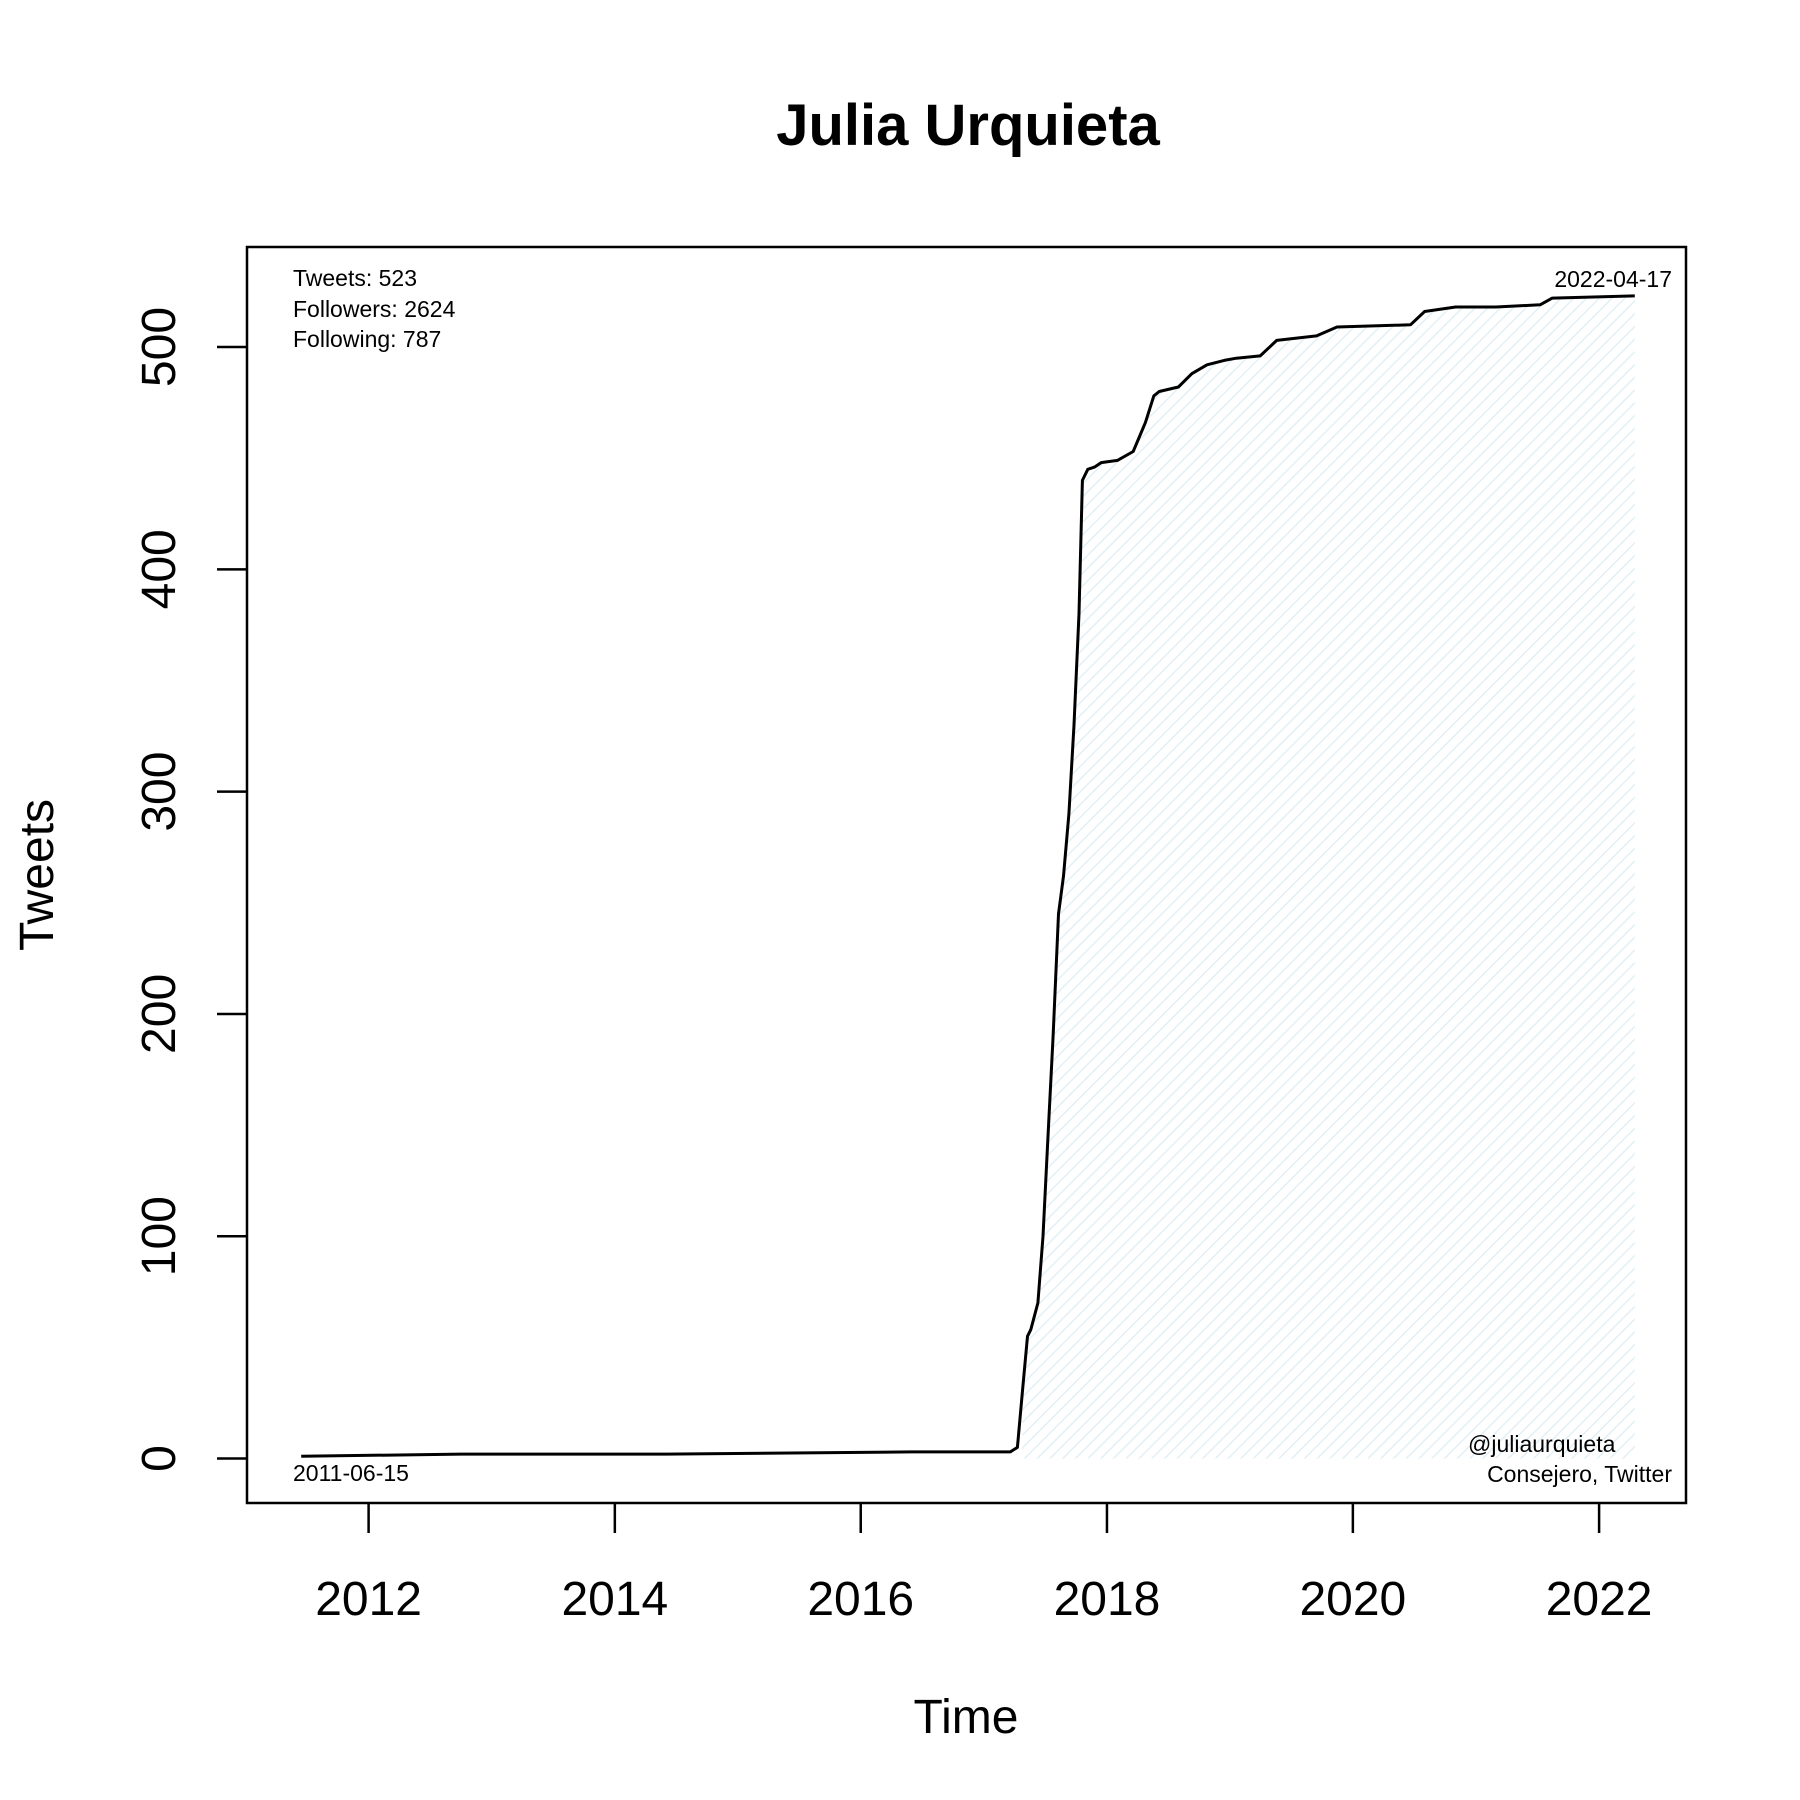 The height and width of the screenshot is (1800, 1800). I want to click on x-tick-label-2014: 2014, so click(614, 1599).